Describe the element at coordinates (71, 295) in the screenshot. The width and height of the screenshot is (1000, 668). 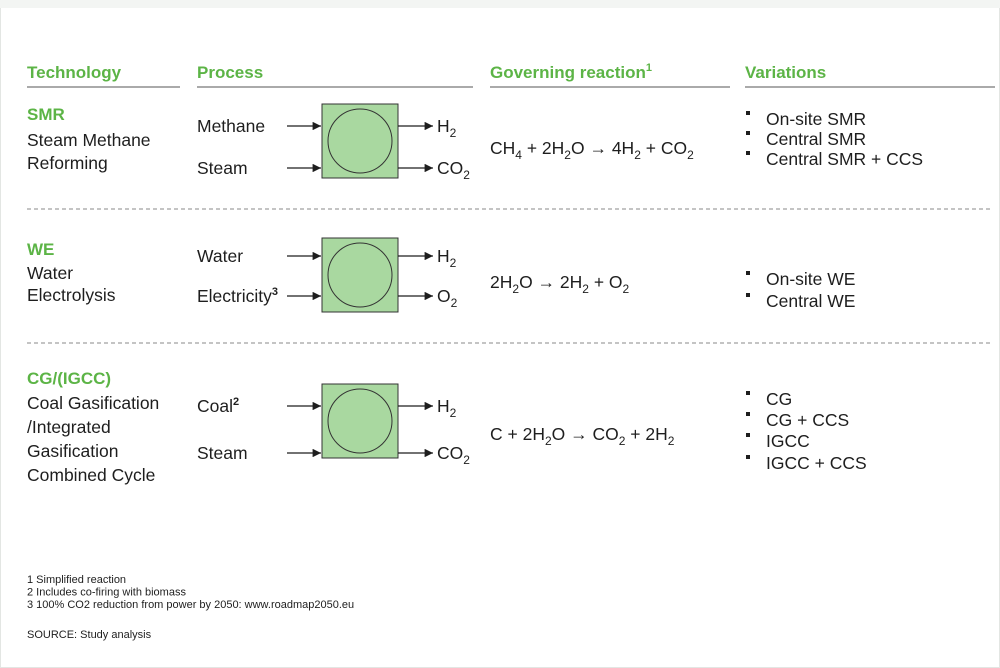
I see `technology-name: Electrolysis` at that location.